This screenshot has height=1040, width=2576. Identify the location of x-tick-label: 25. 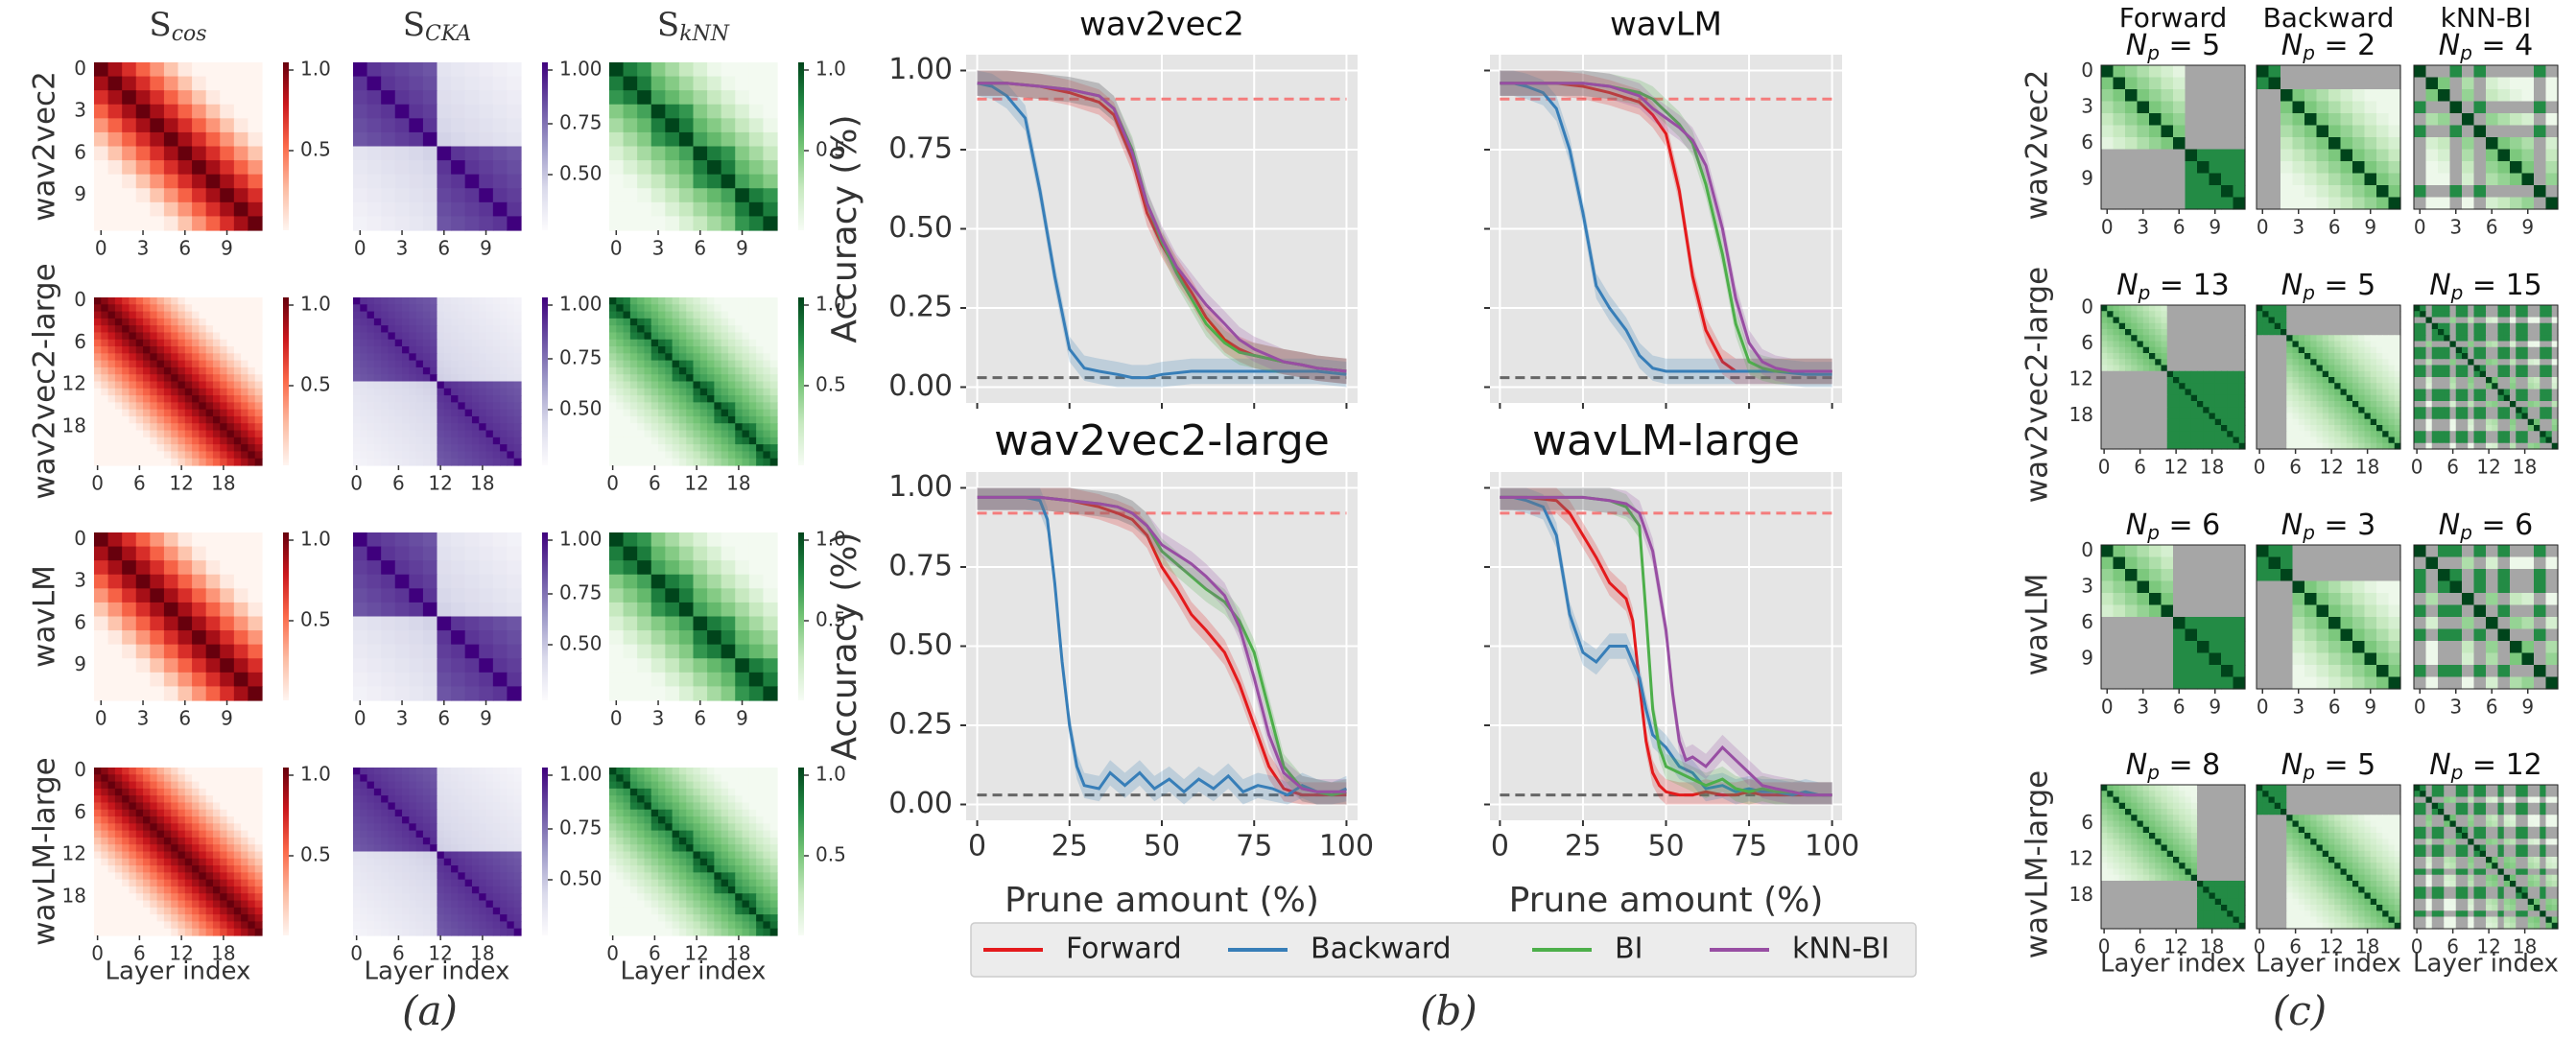
(1070, 847).